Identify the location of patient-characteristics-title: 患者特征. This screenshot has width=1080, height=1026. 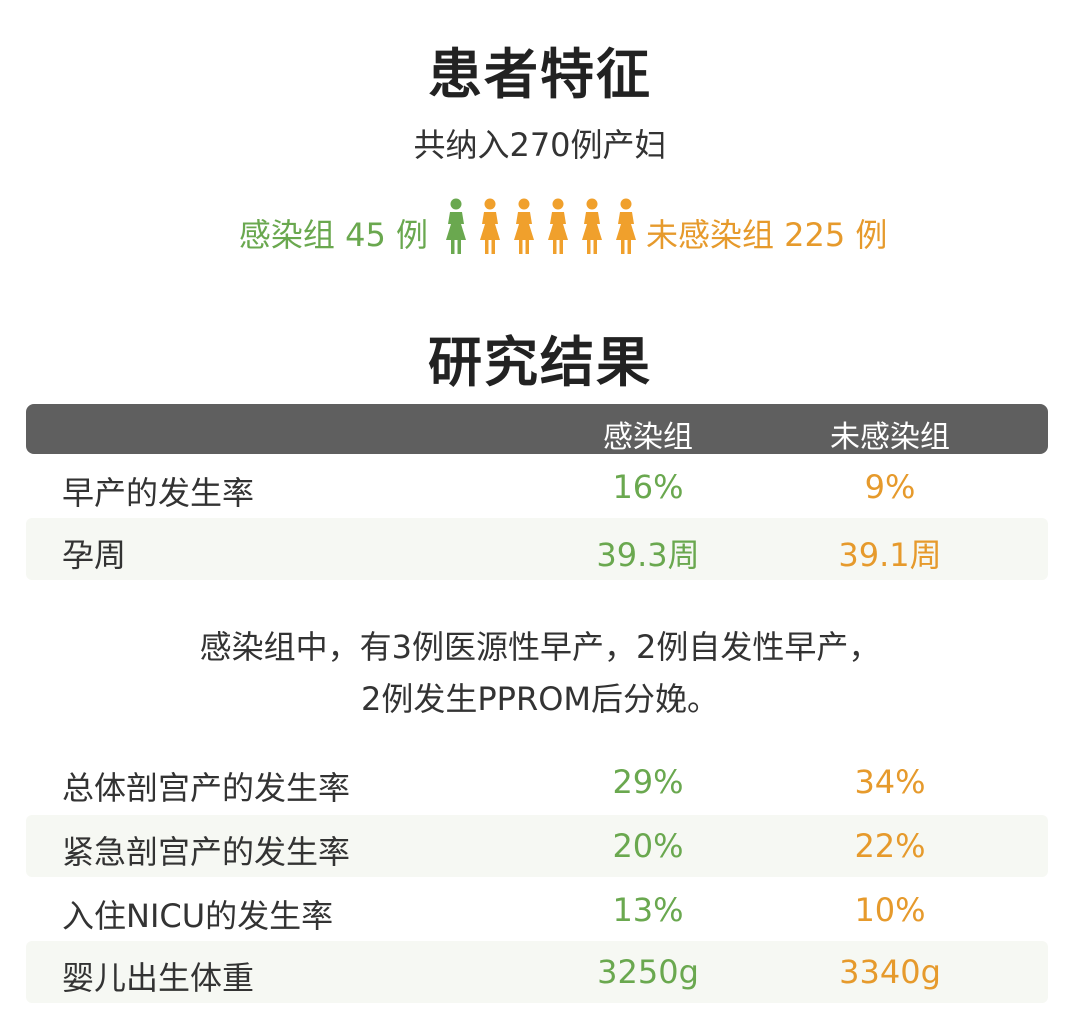
(540, 74).